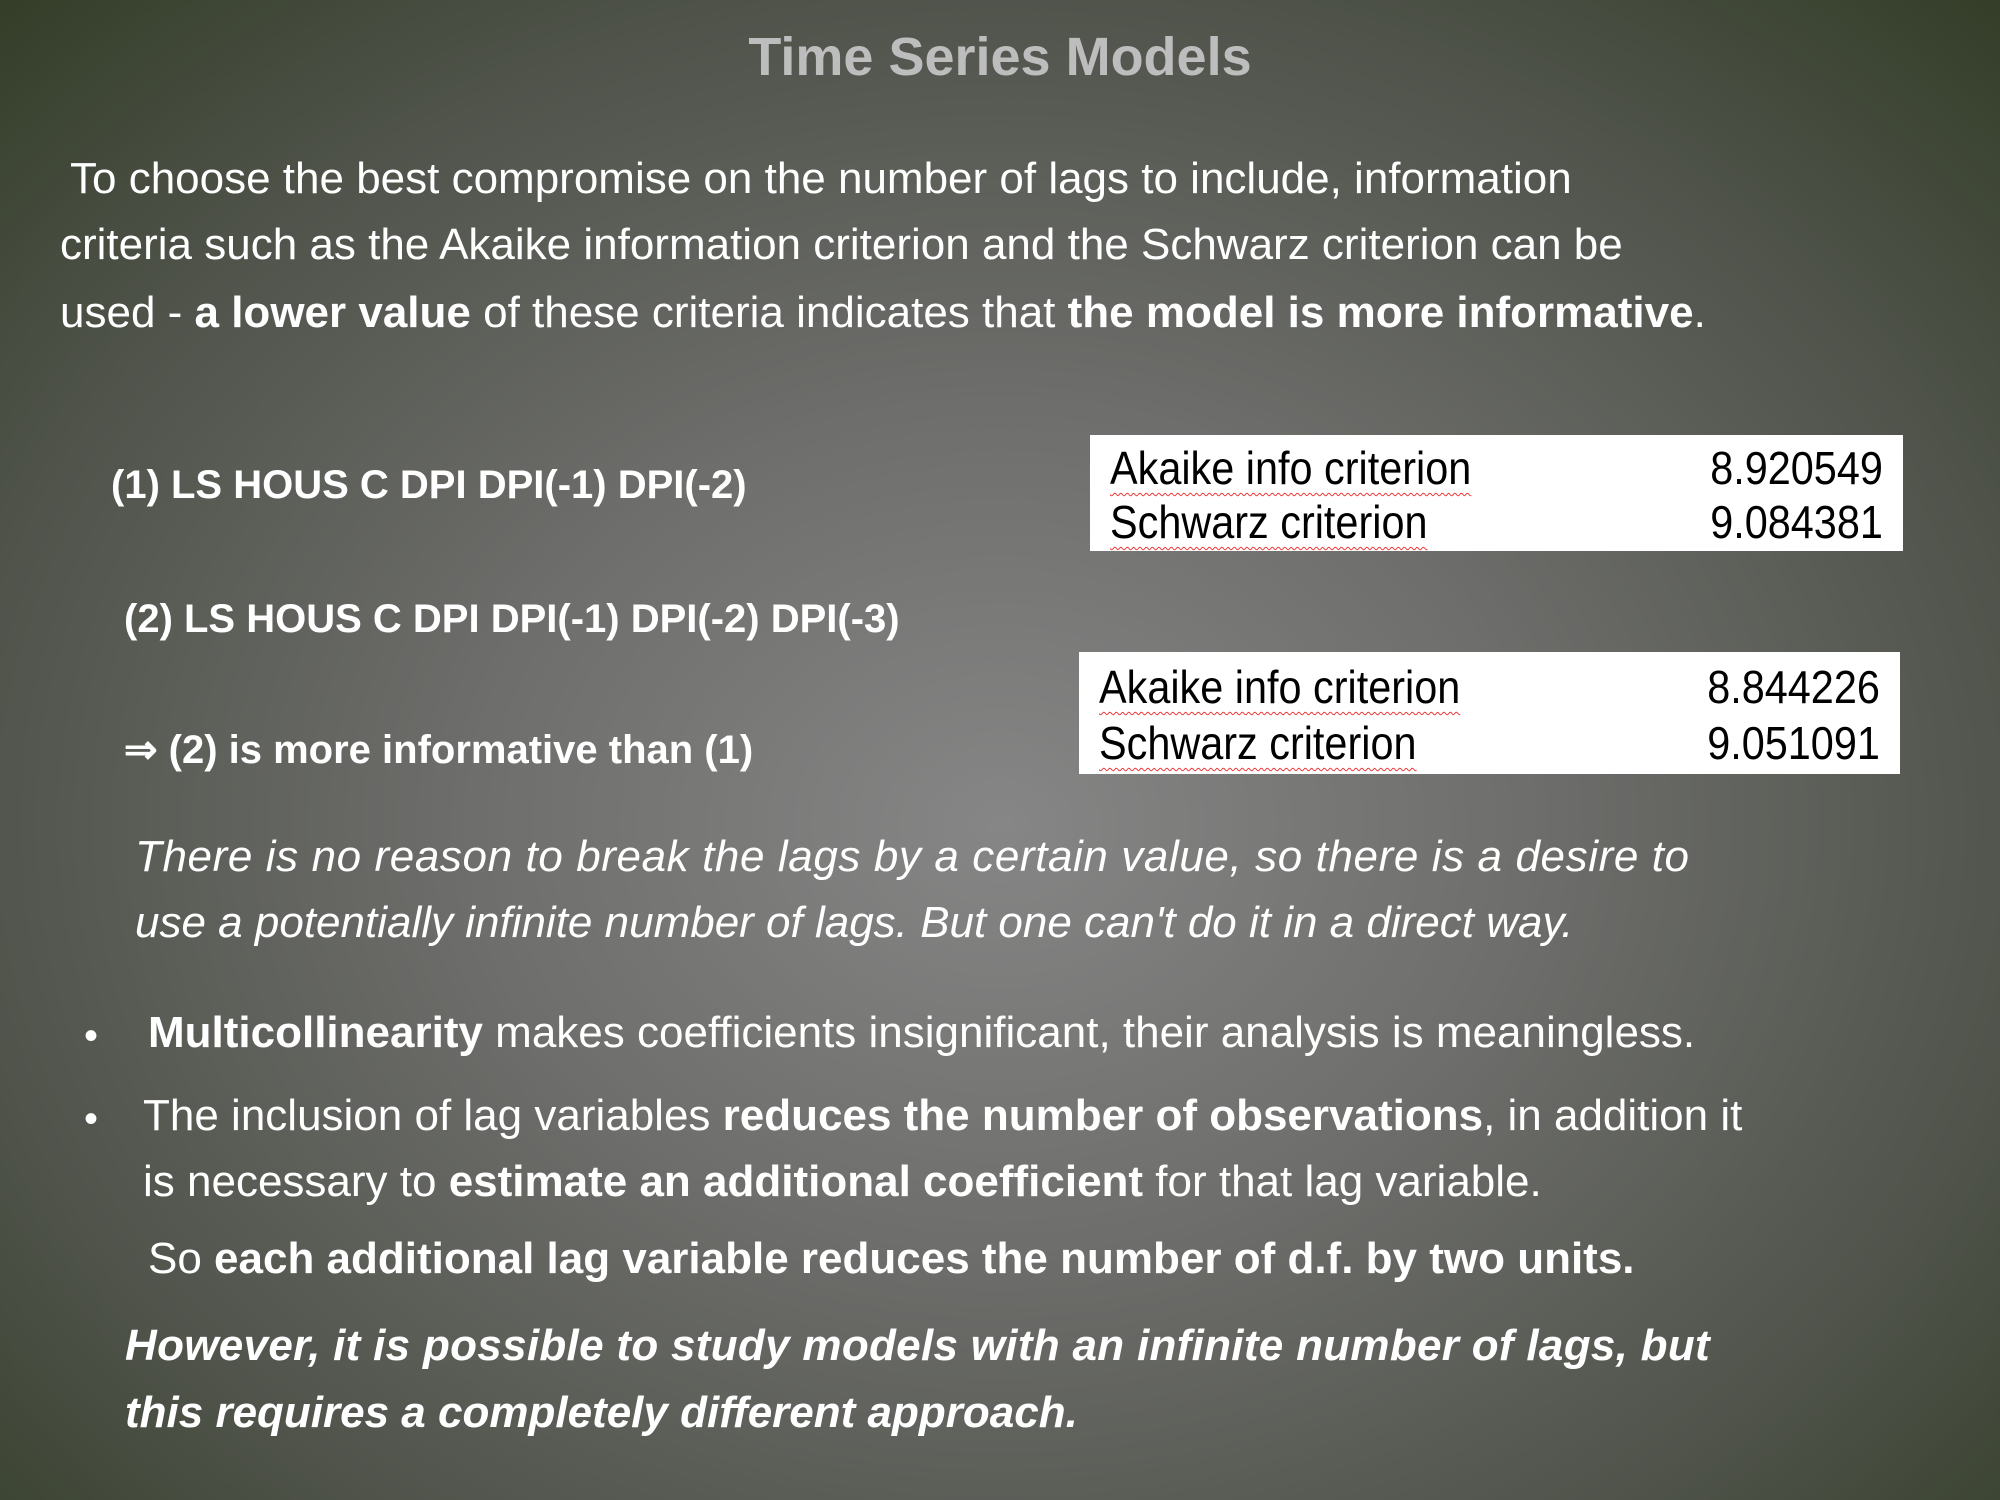 The height and width of the screenshot is (1500, 2000). What do you see at coordinates (769, 312) in the screenshot?
I see `text: of these criteria indicates that` at bounding box center [769, 312].